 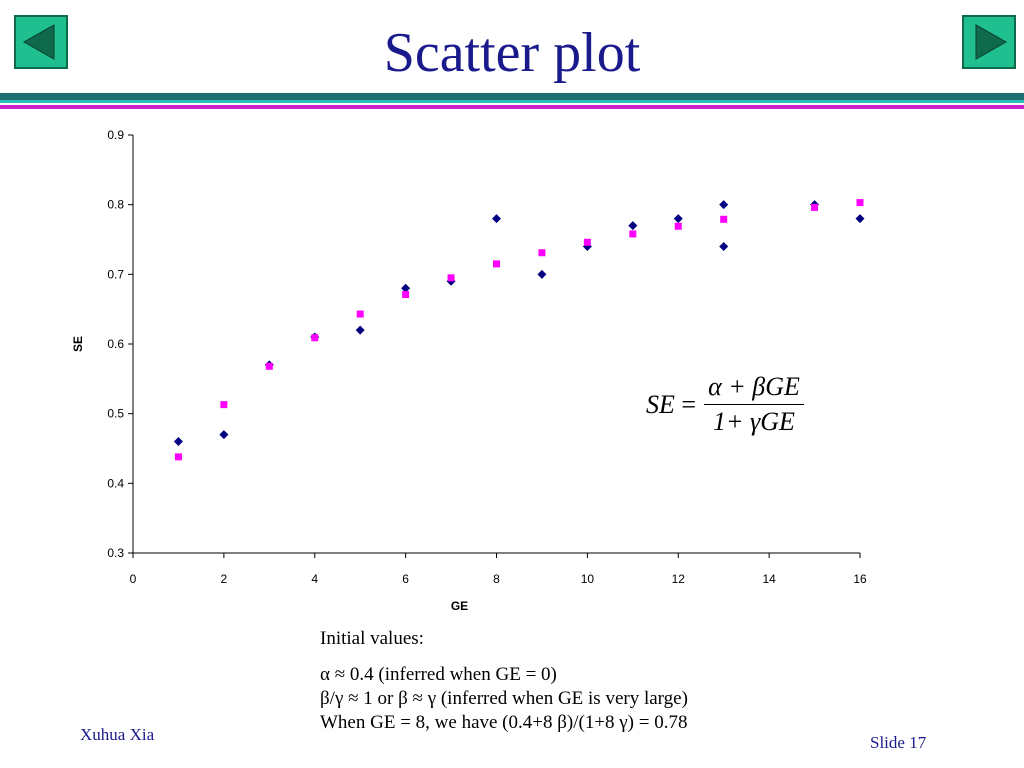 I want to click on x-tick-label: 6, so click(x=405, y=579).